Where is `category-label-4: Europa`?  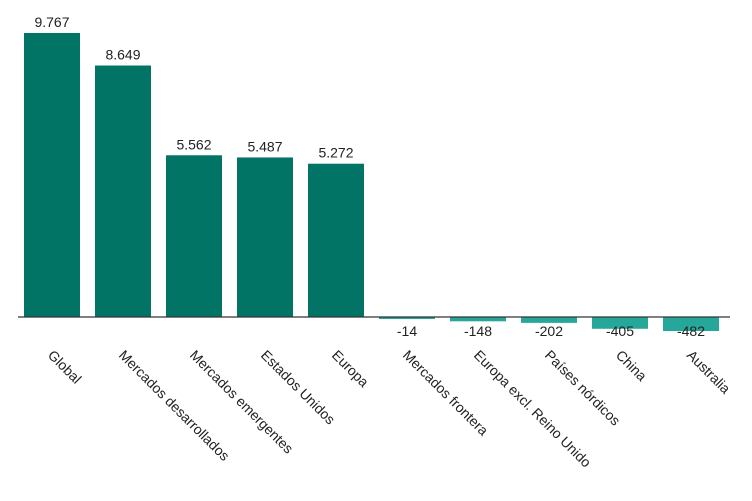
category-label-4: Europa is located at coordinates (350, 368).